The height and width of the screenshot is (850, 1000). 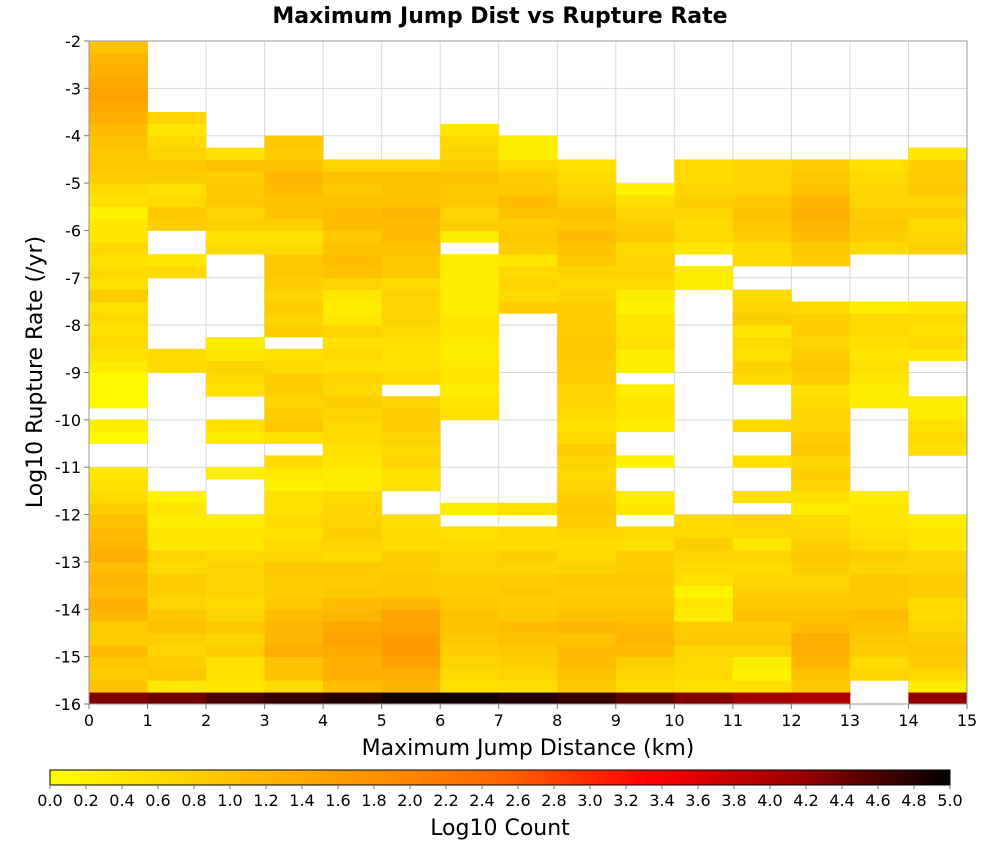 I want to click on x-tick-label: 9, so click(x=616, y=720).